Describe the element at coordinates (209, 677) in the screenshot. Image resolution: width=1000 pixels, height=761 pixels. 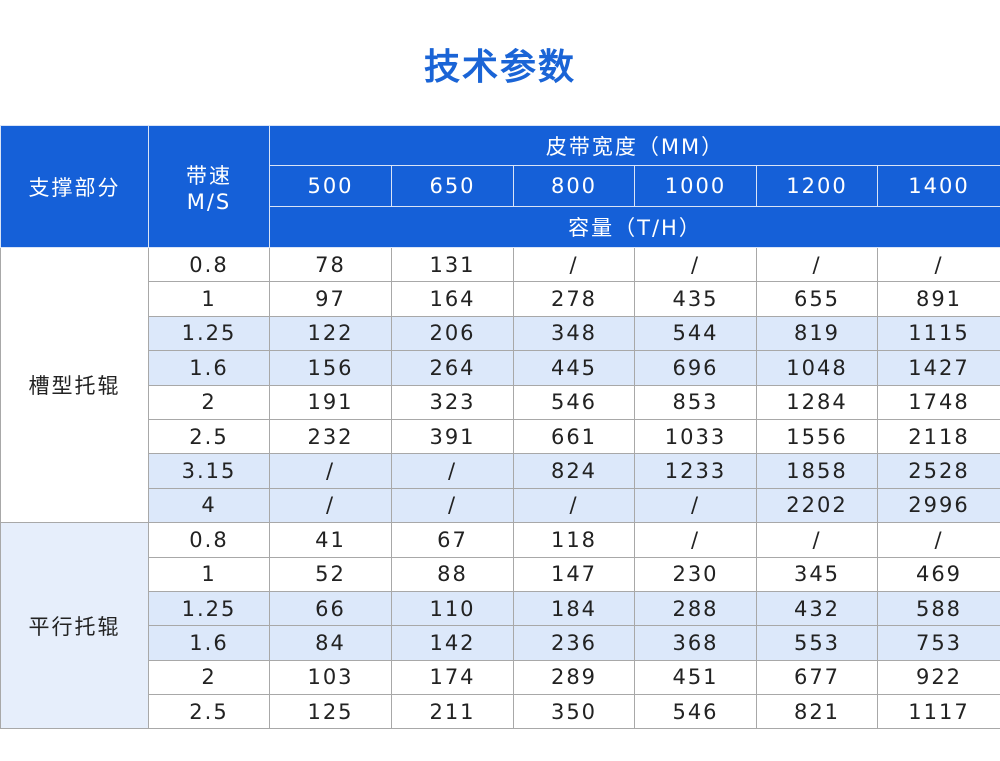
I see `speed-cell: 2` at that location.